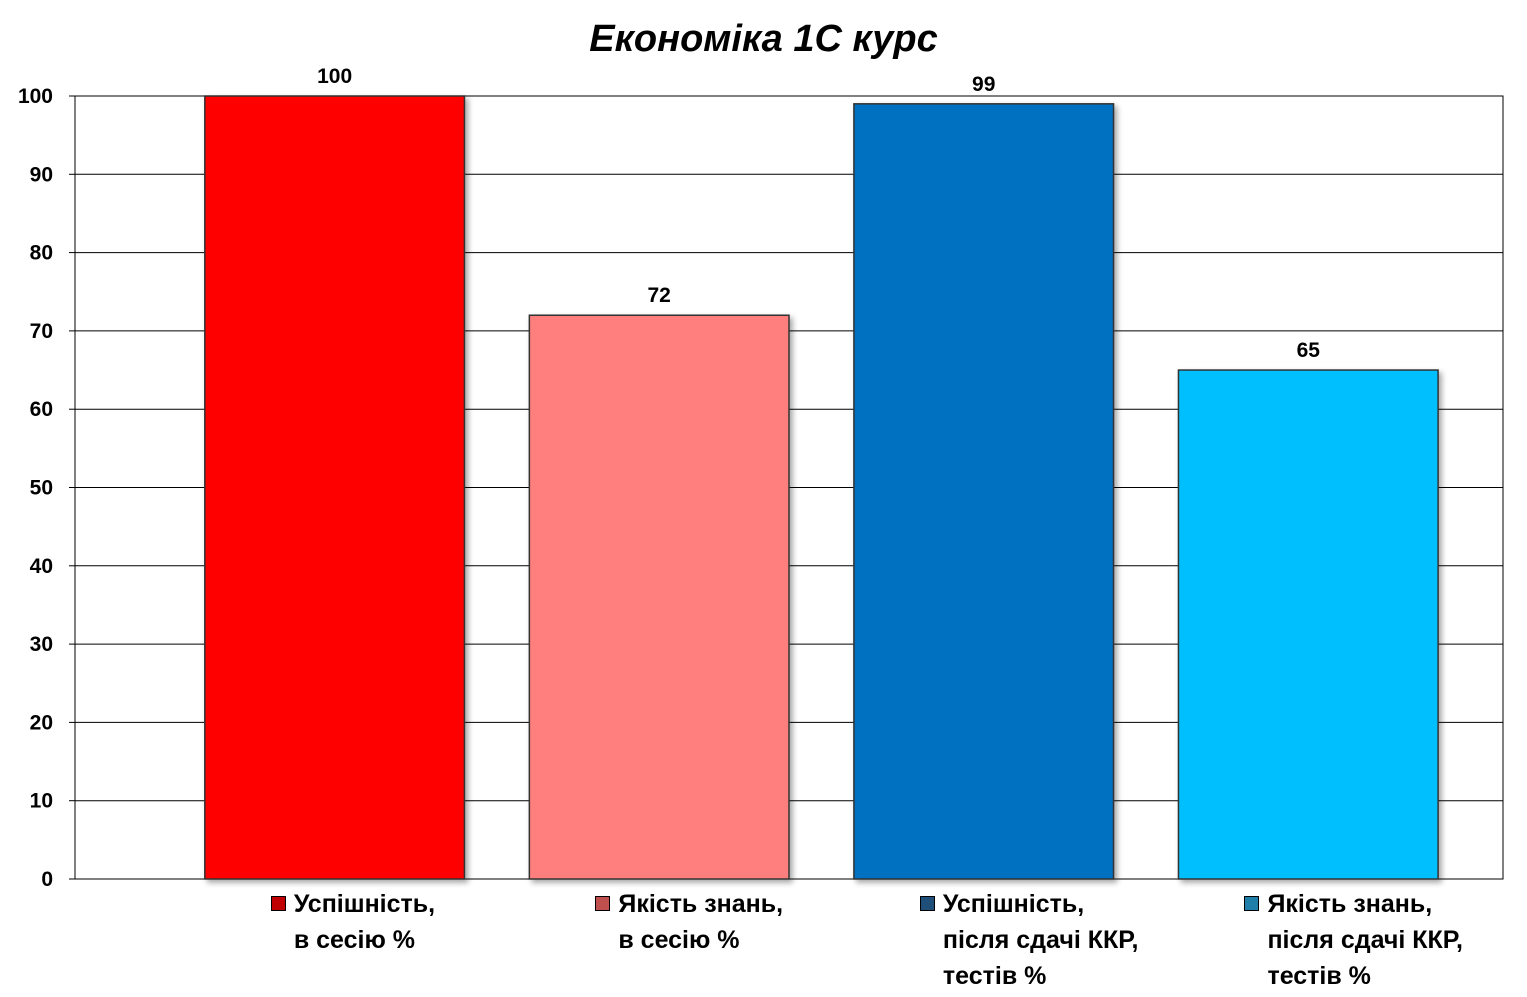  What do you see at coordinates (701, 922) in the screenshot?
I see `legend-label: Якість знань, в сесію %` at bounding box center [701, 922].